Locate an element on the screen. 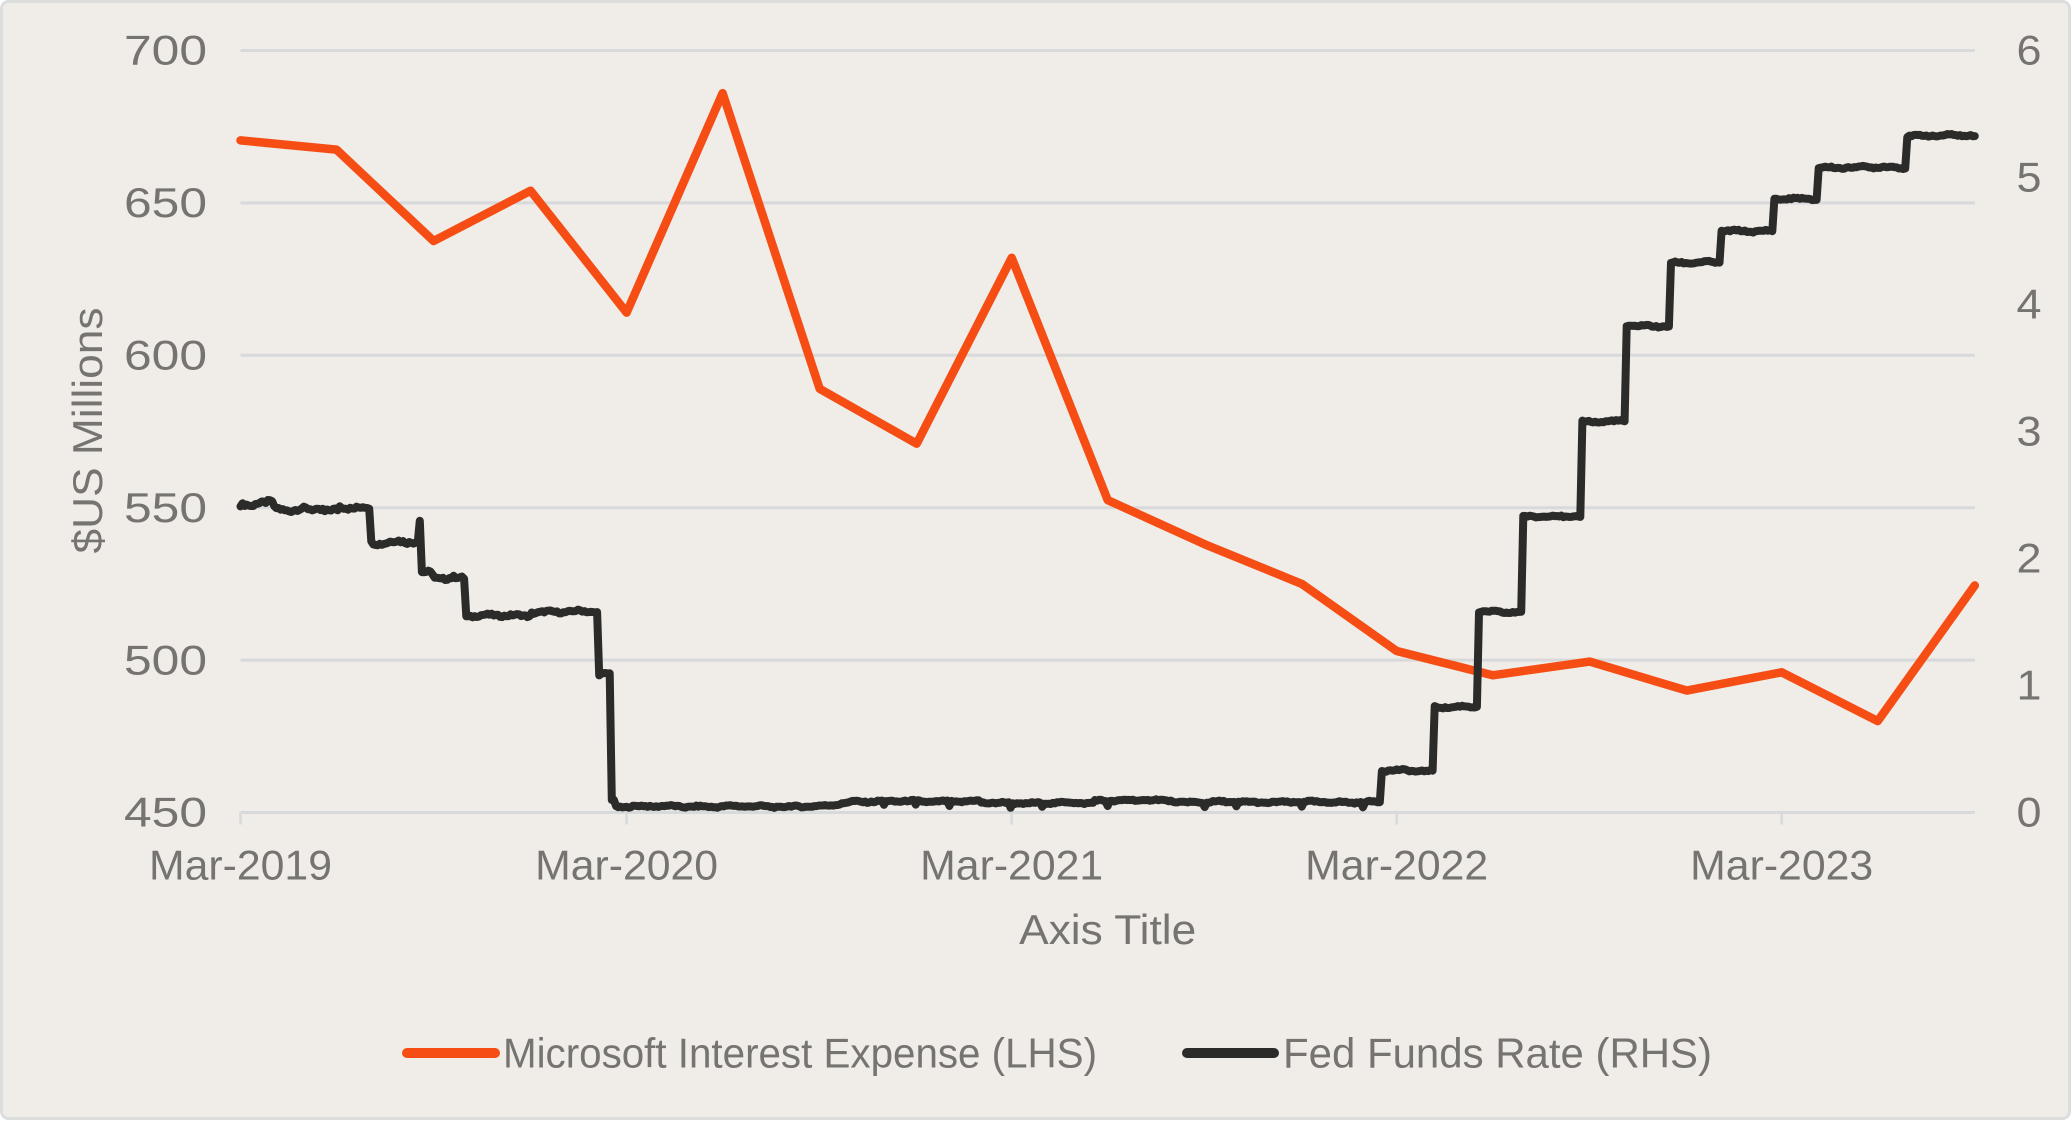 This screenshot has height=1125, width=2071. svg-text: 0 is located at coordinates (2029, 812).